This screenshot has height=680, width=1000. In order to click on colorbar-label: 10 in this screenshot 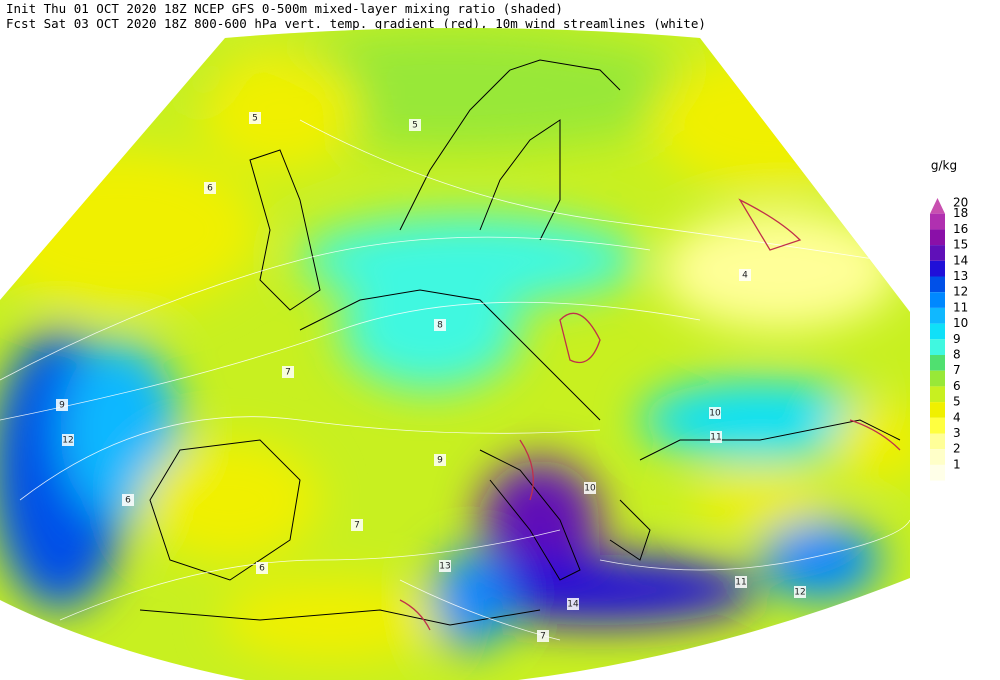, I will do `click(960, 323)`.